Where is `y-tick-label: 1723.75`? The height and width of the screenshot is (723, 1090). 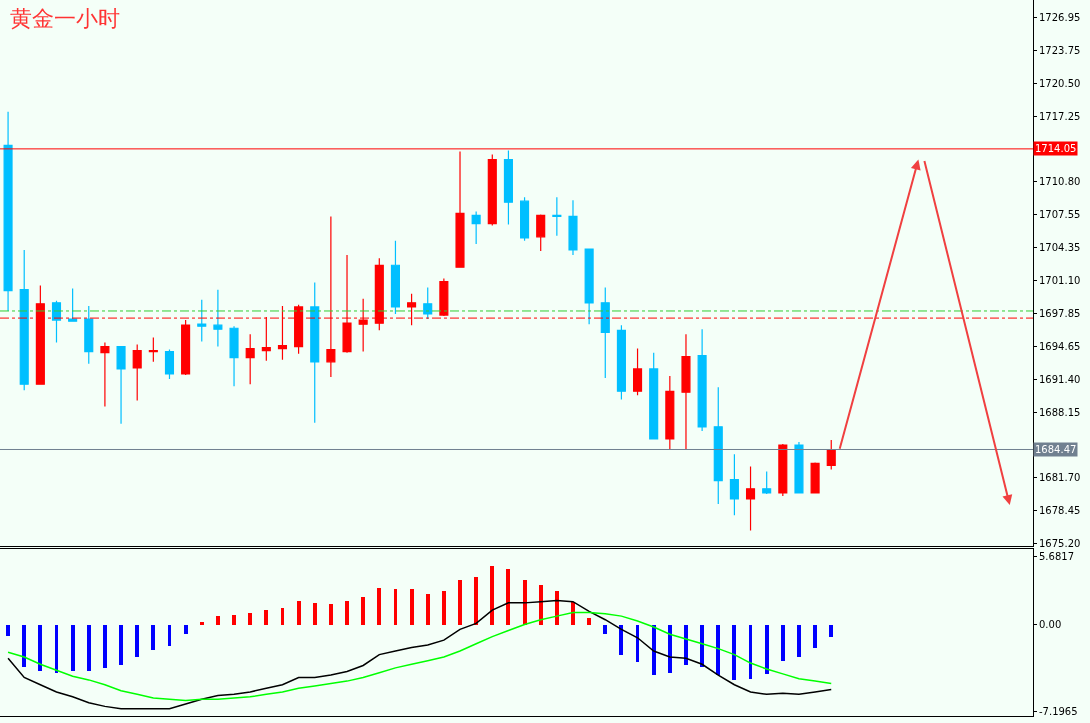 y-tick-label: 1723.75 is located at coordinates (1060, 50).